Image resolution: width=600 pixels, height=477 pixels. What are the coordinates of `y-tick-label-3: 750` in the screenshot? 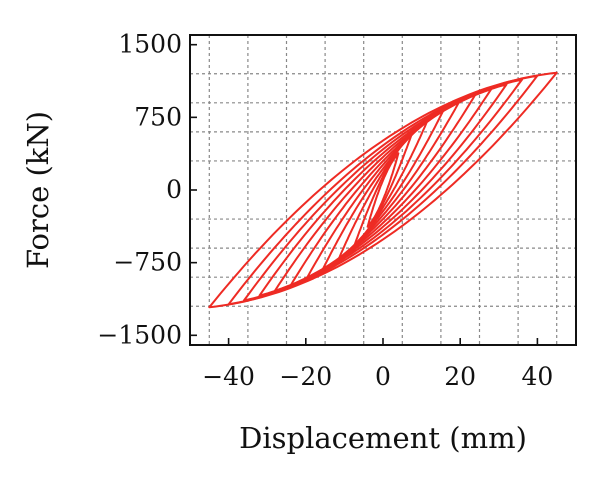 It's located at (158, 116).